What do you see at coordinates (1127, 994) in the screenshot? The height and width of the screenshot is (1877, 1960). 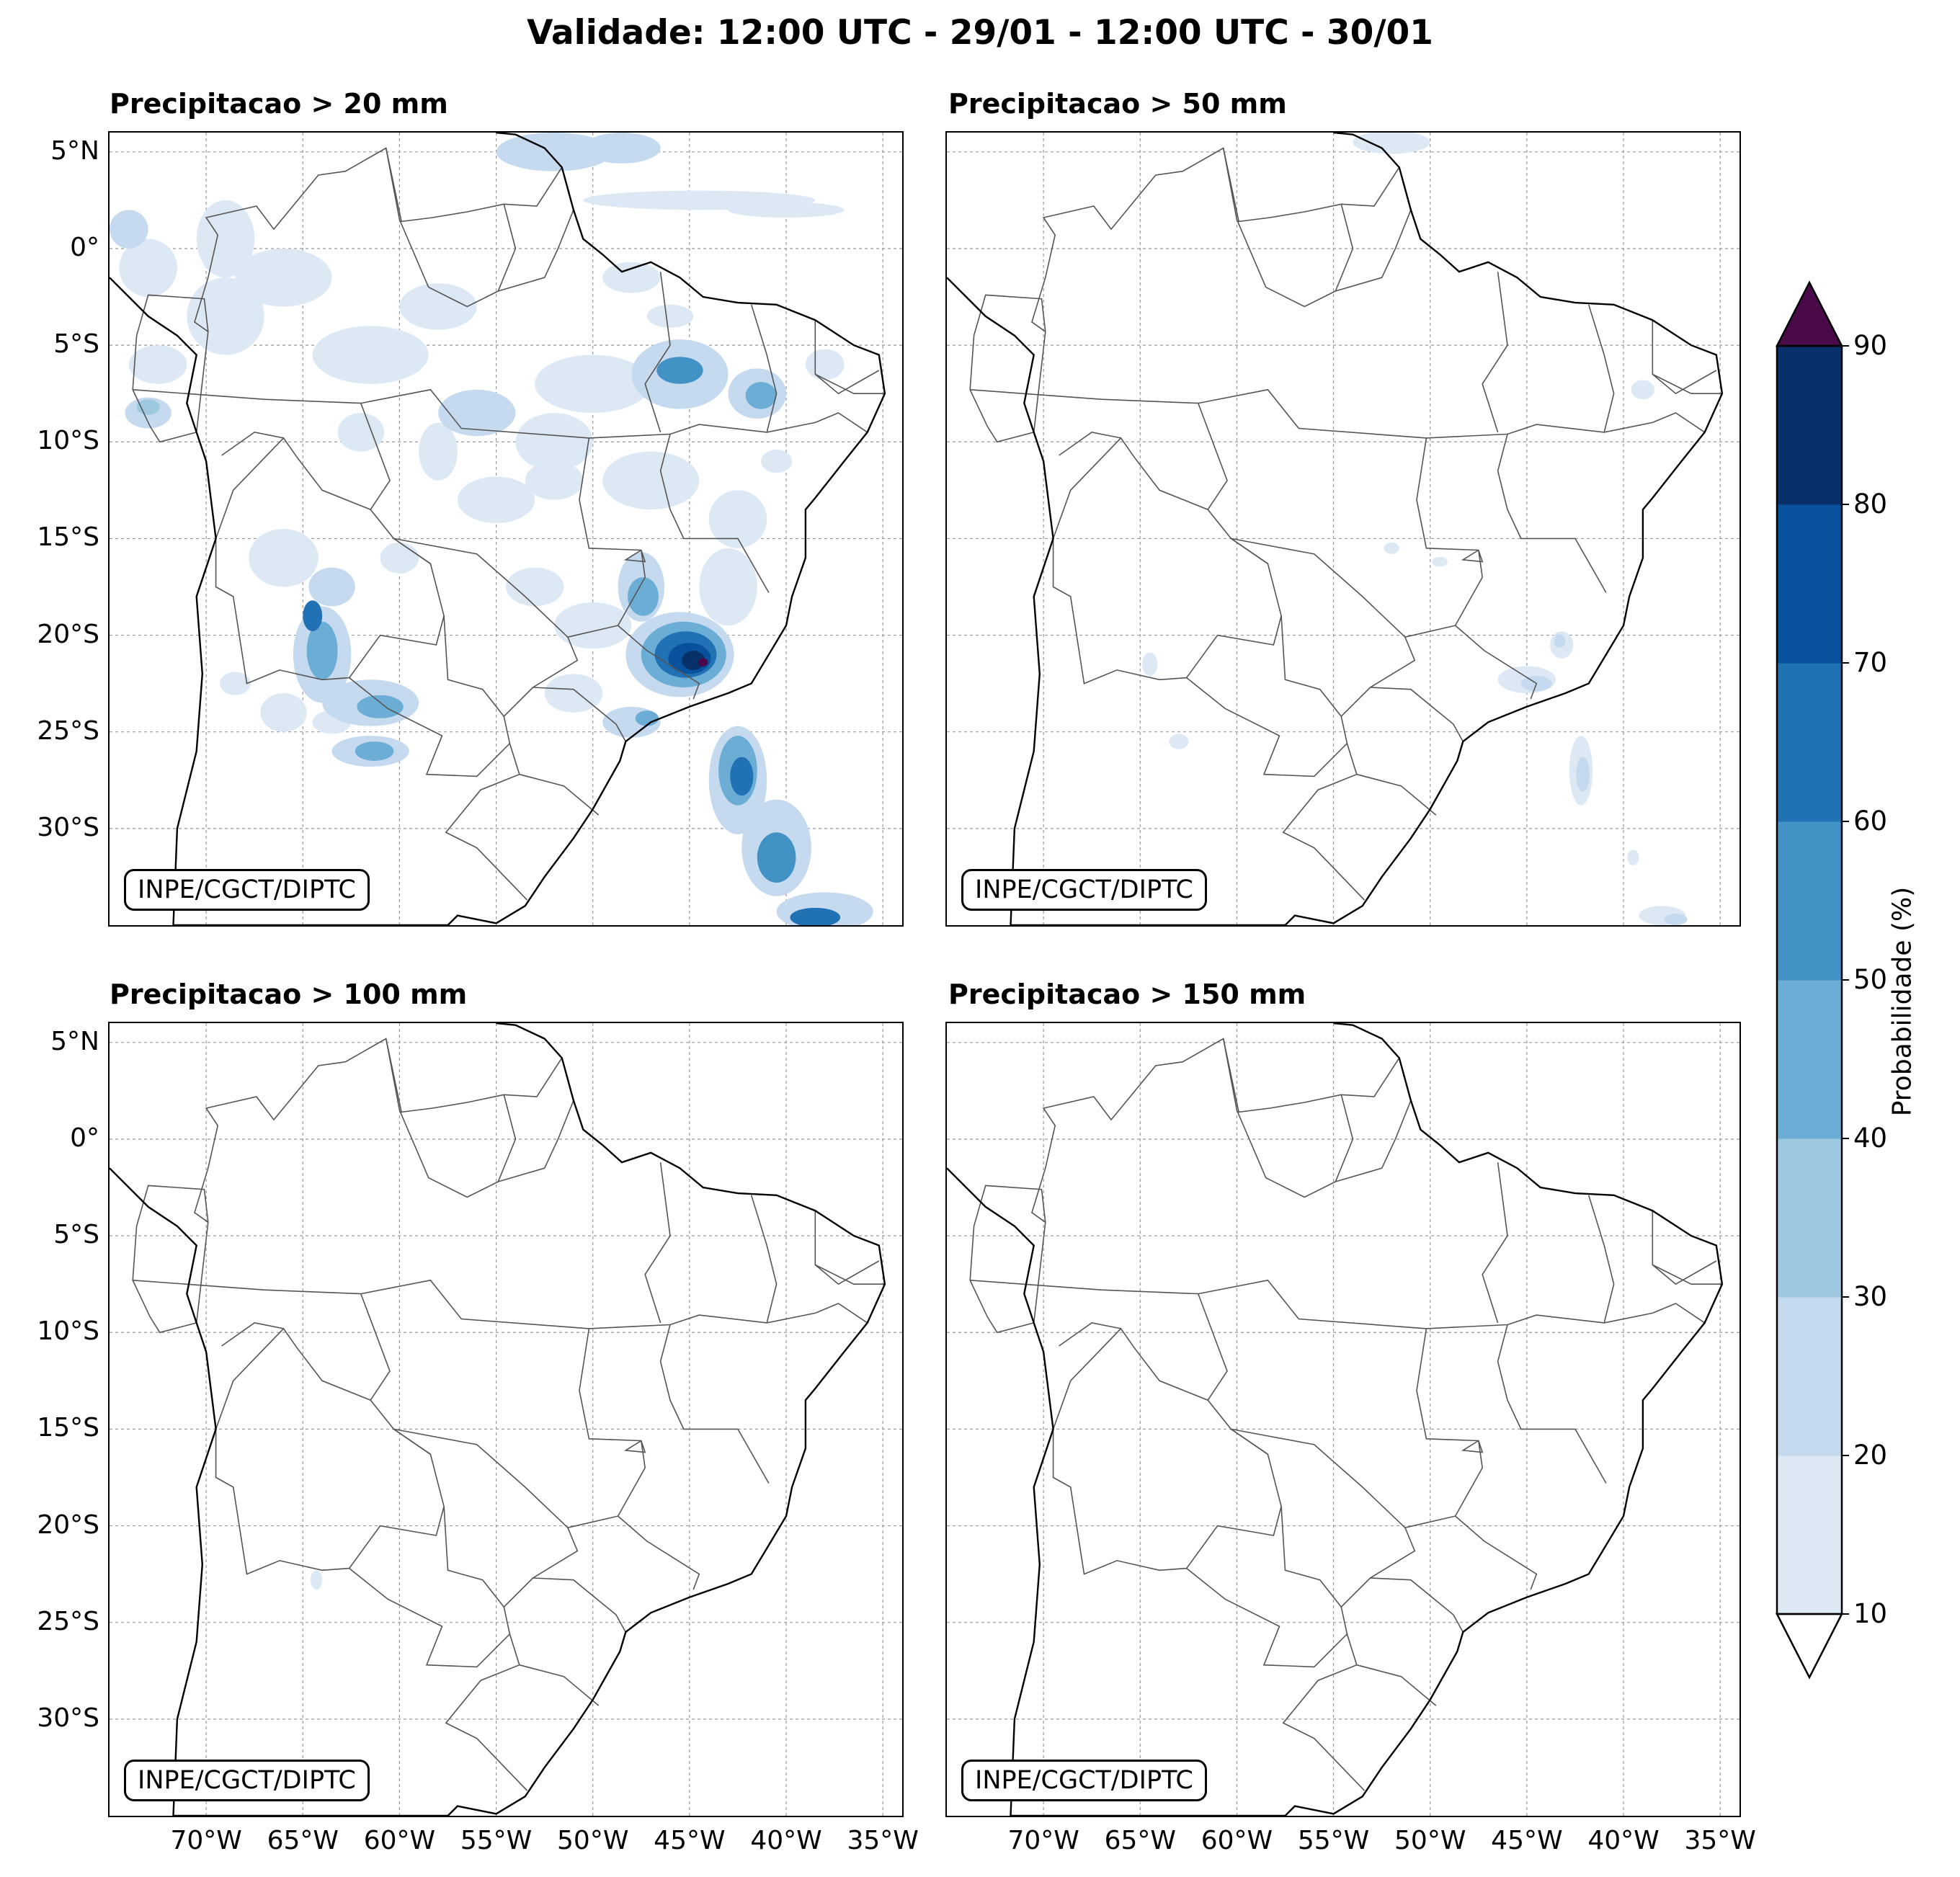 I see `panel-title-150mm: Precipitacao > 150 mm` at bounding box center [1127, 994].